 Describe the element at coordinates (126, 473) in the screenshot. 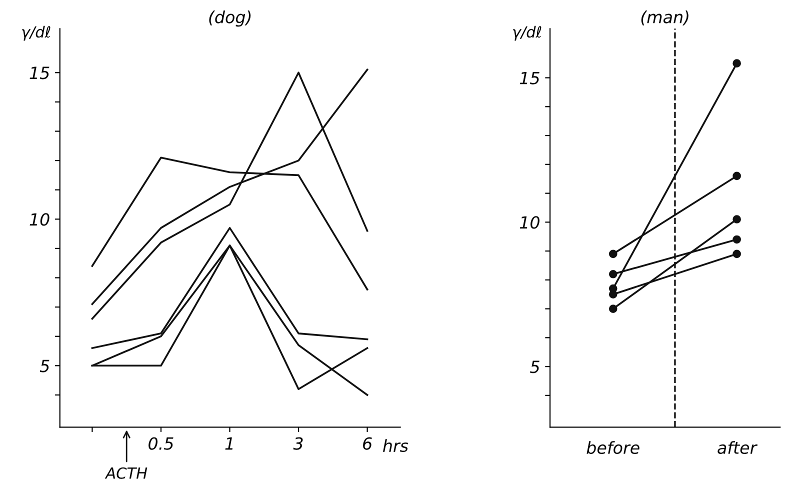

I see `text: ACTH` at that location.